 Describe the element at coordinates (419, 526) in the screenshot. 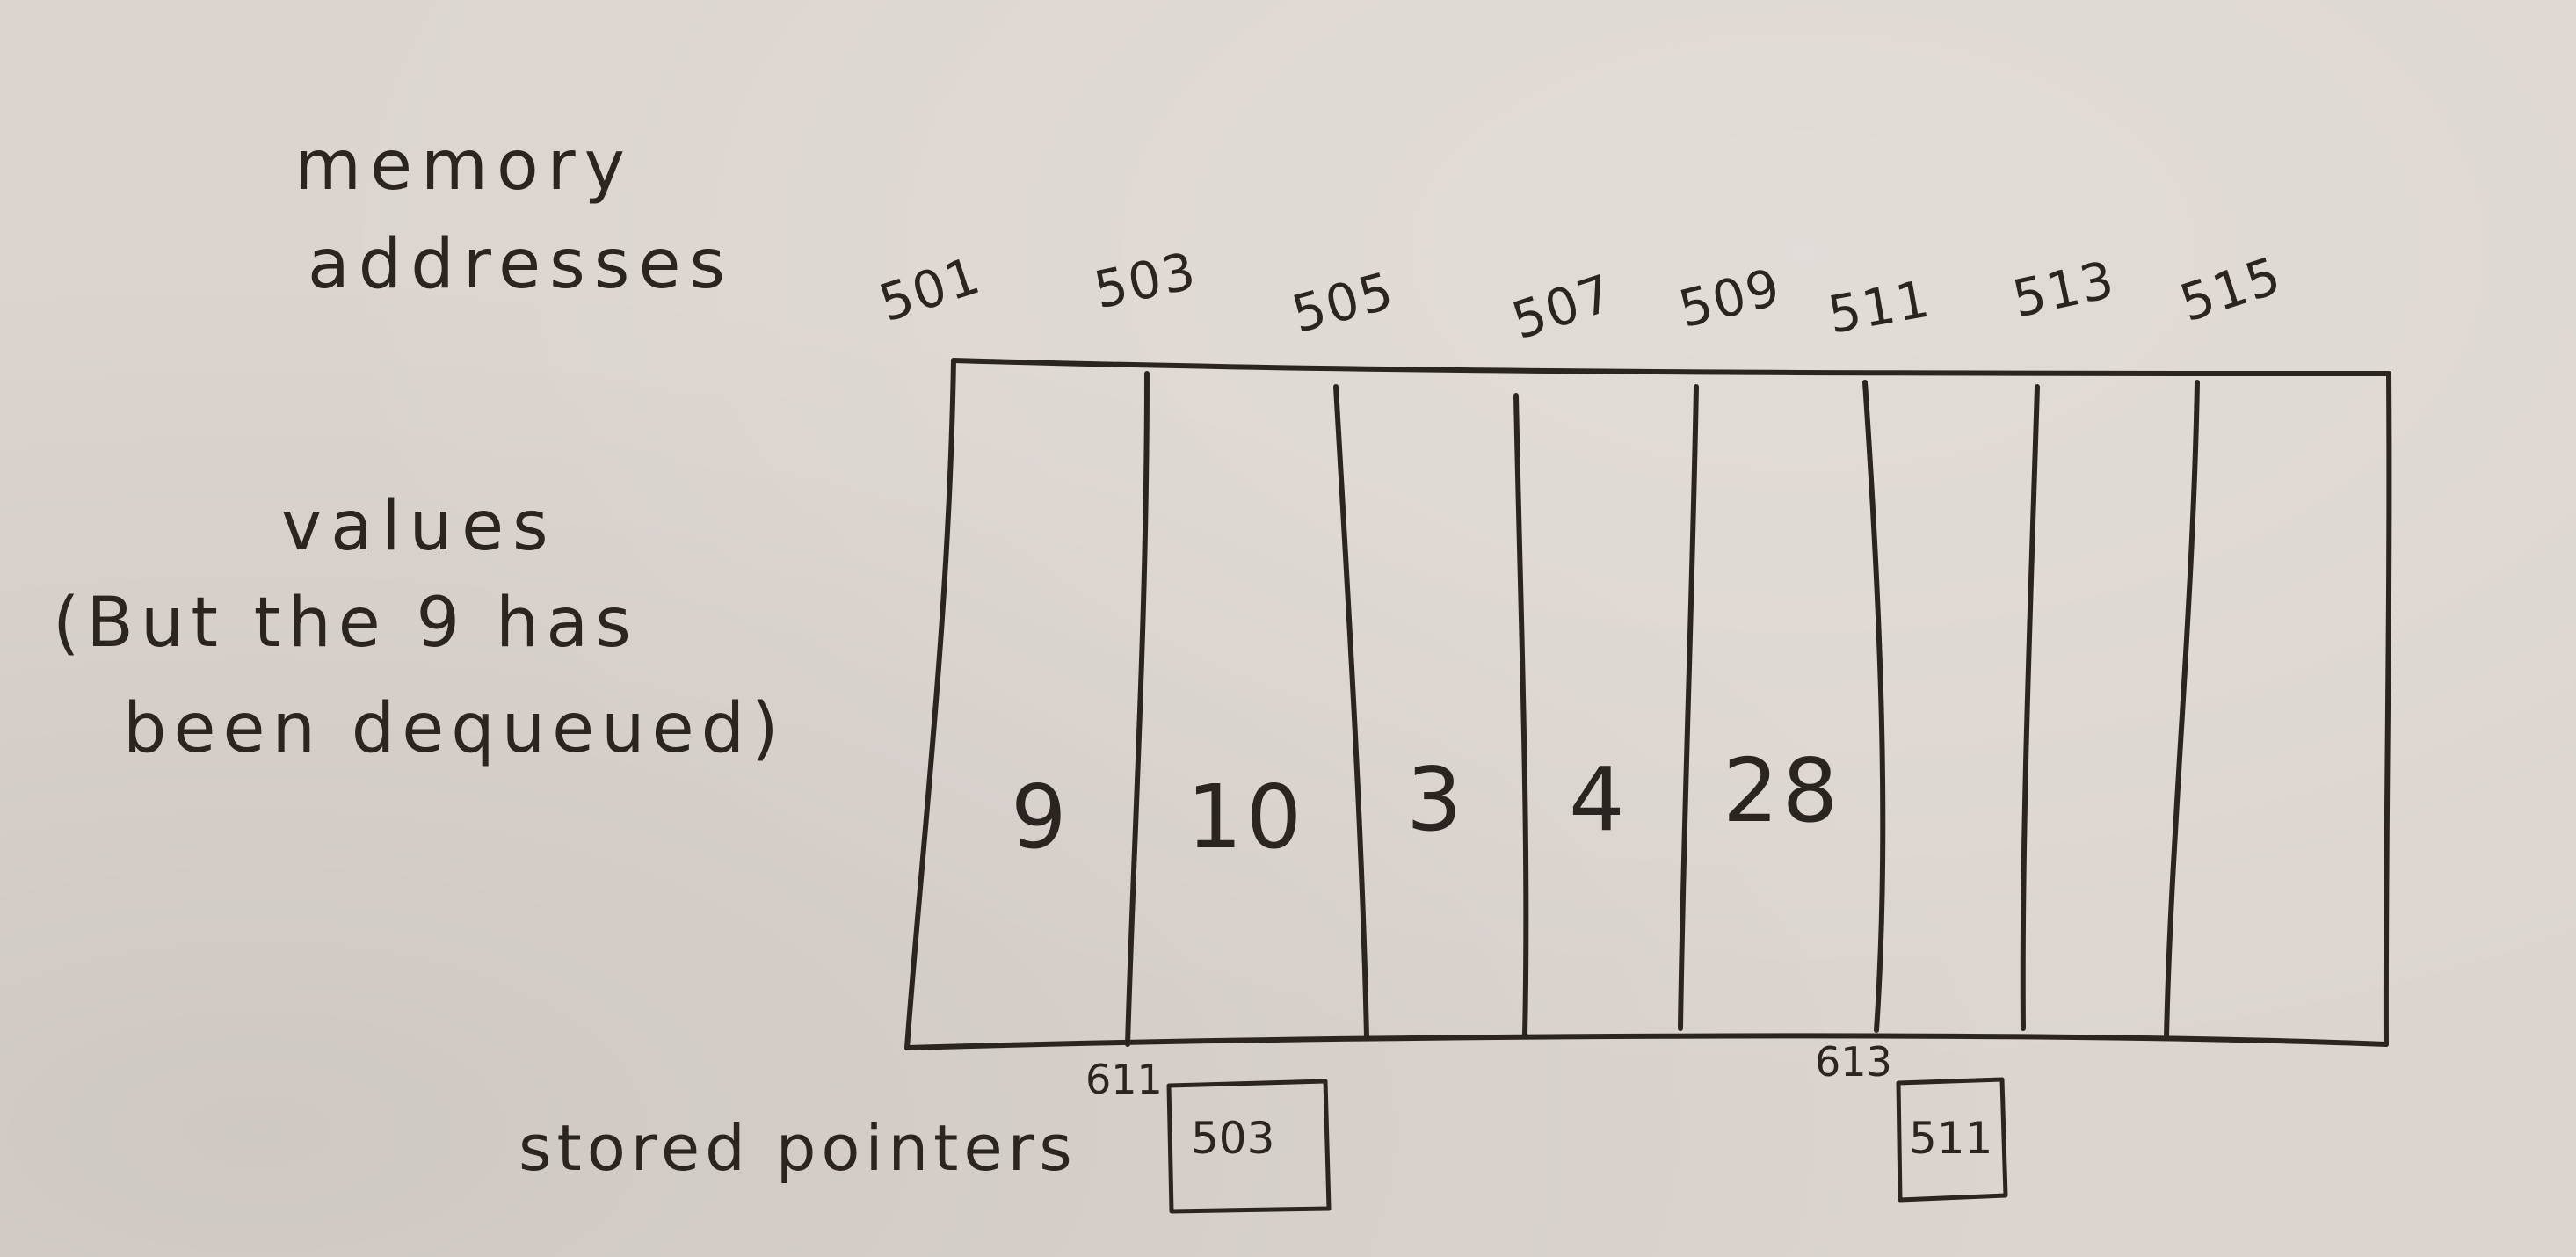

I see `label-values: values` at that location.